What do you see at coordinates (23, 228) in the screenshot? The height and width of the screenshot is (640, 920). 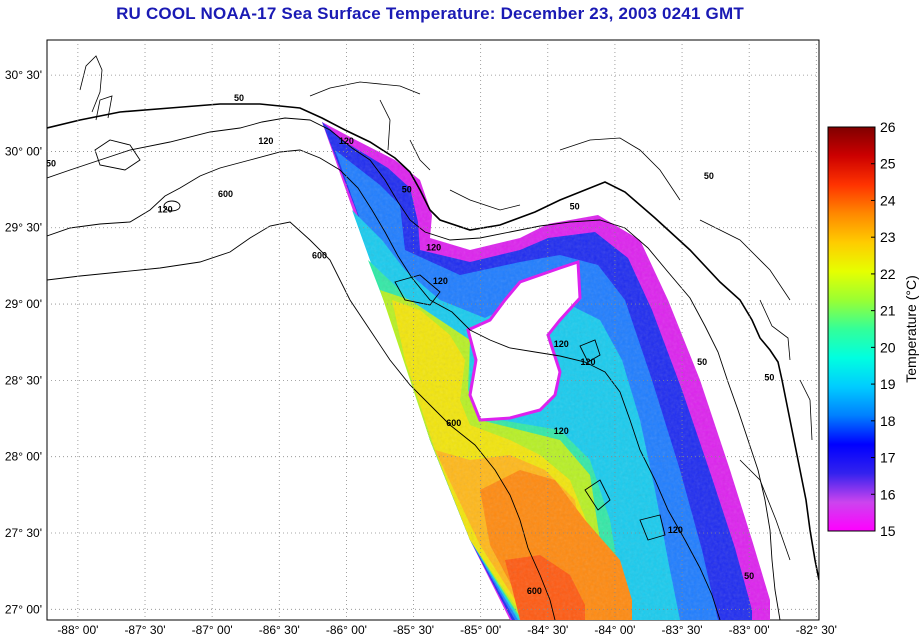 I see `latitude-label: 29° 30'` at bounding box center [23, 228].